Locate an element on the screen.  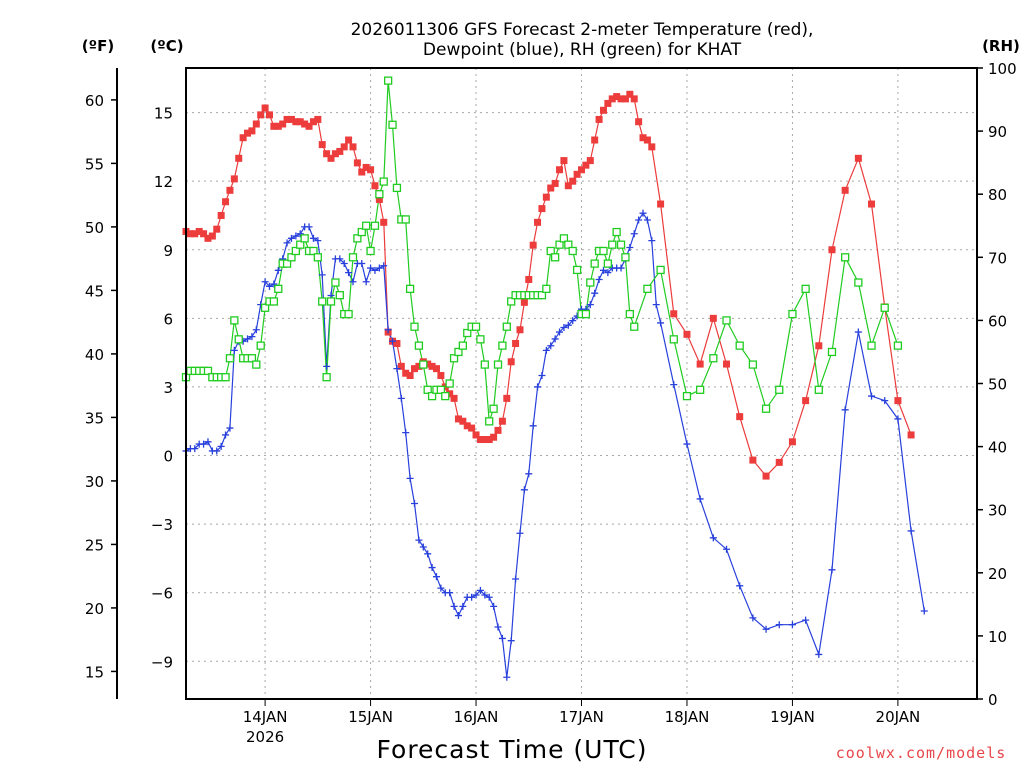
date-tick-label: 19JAN is located at coordinates (792, 717).